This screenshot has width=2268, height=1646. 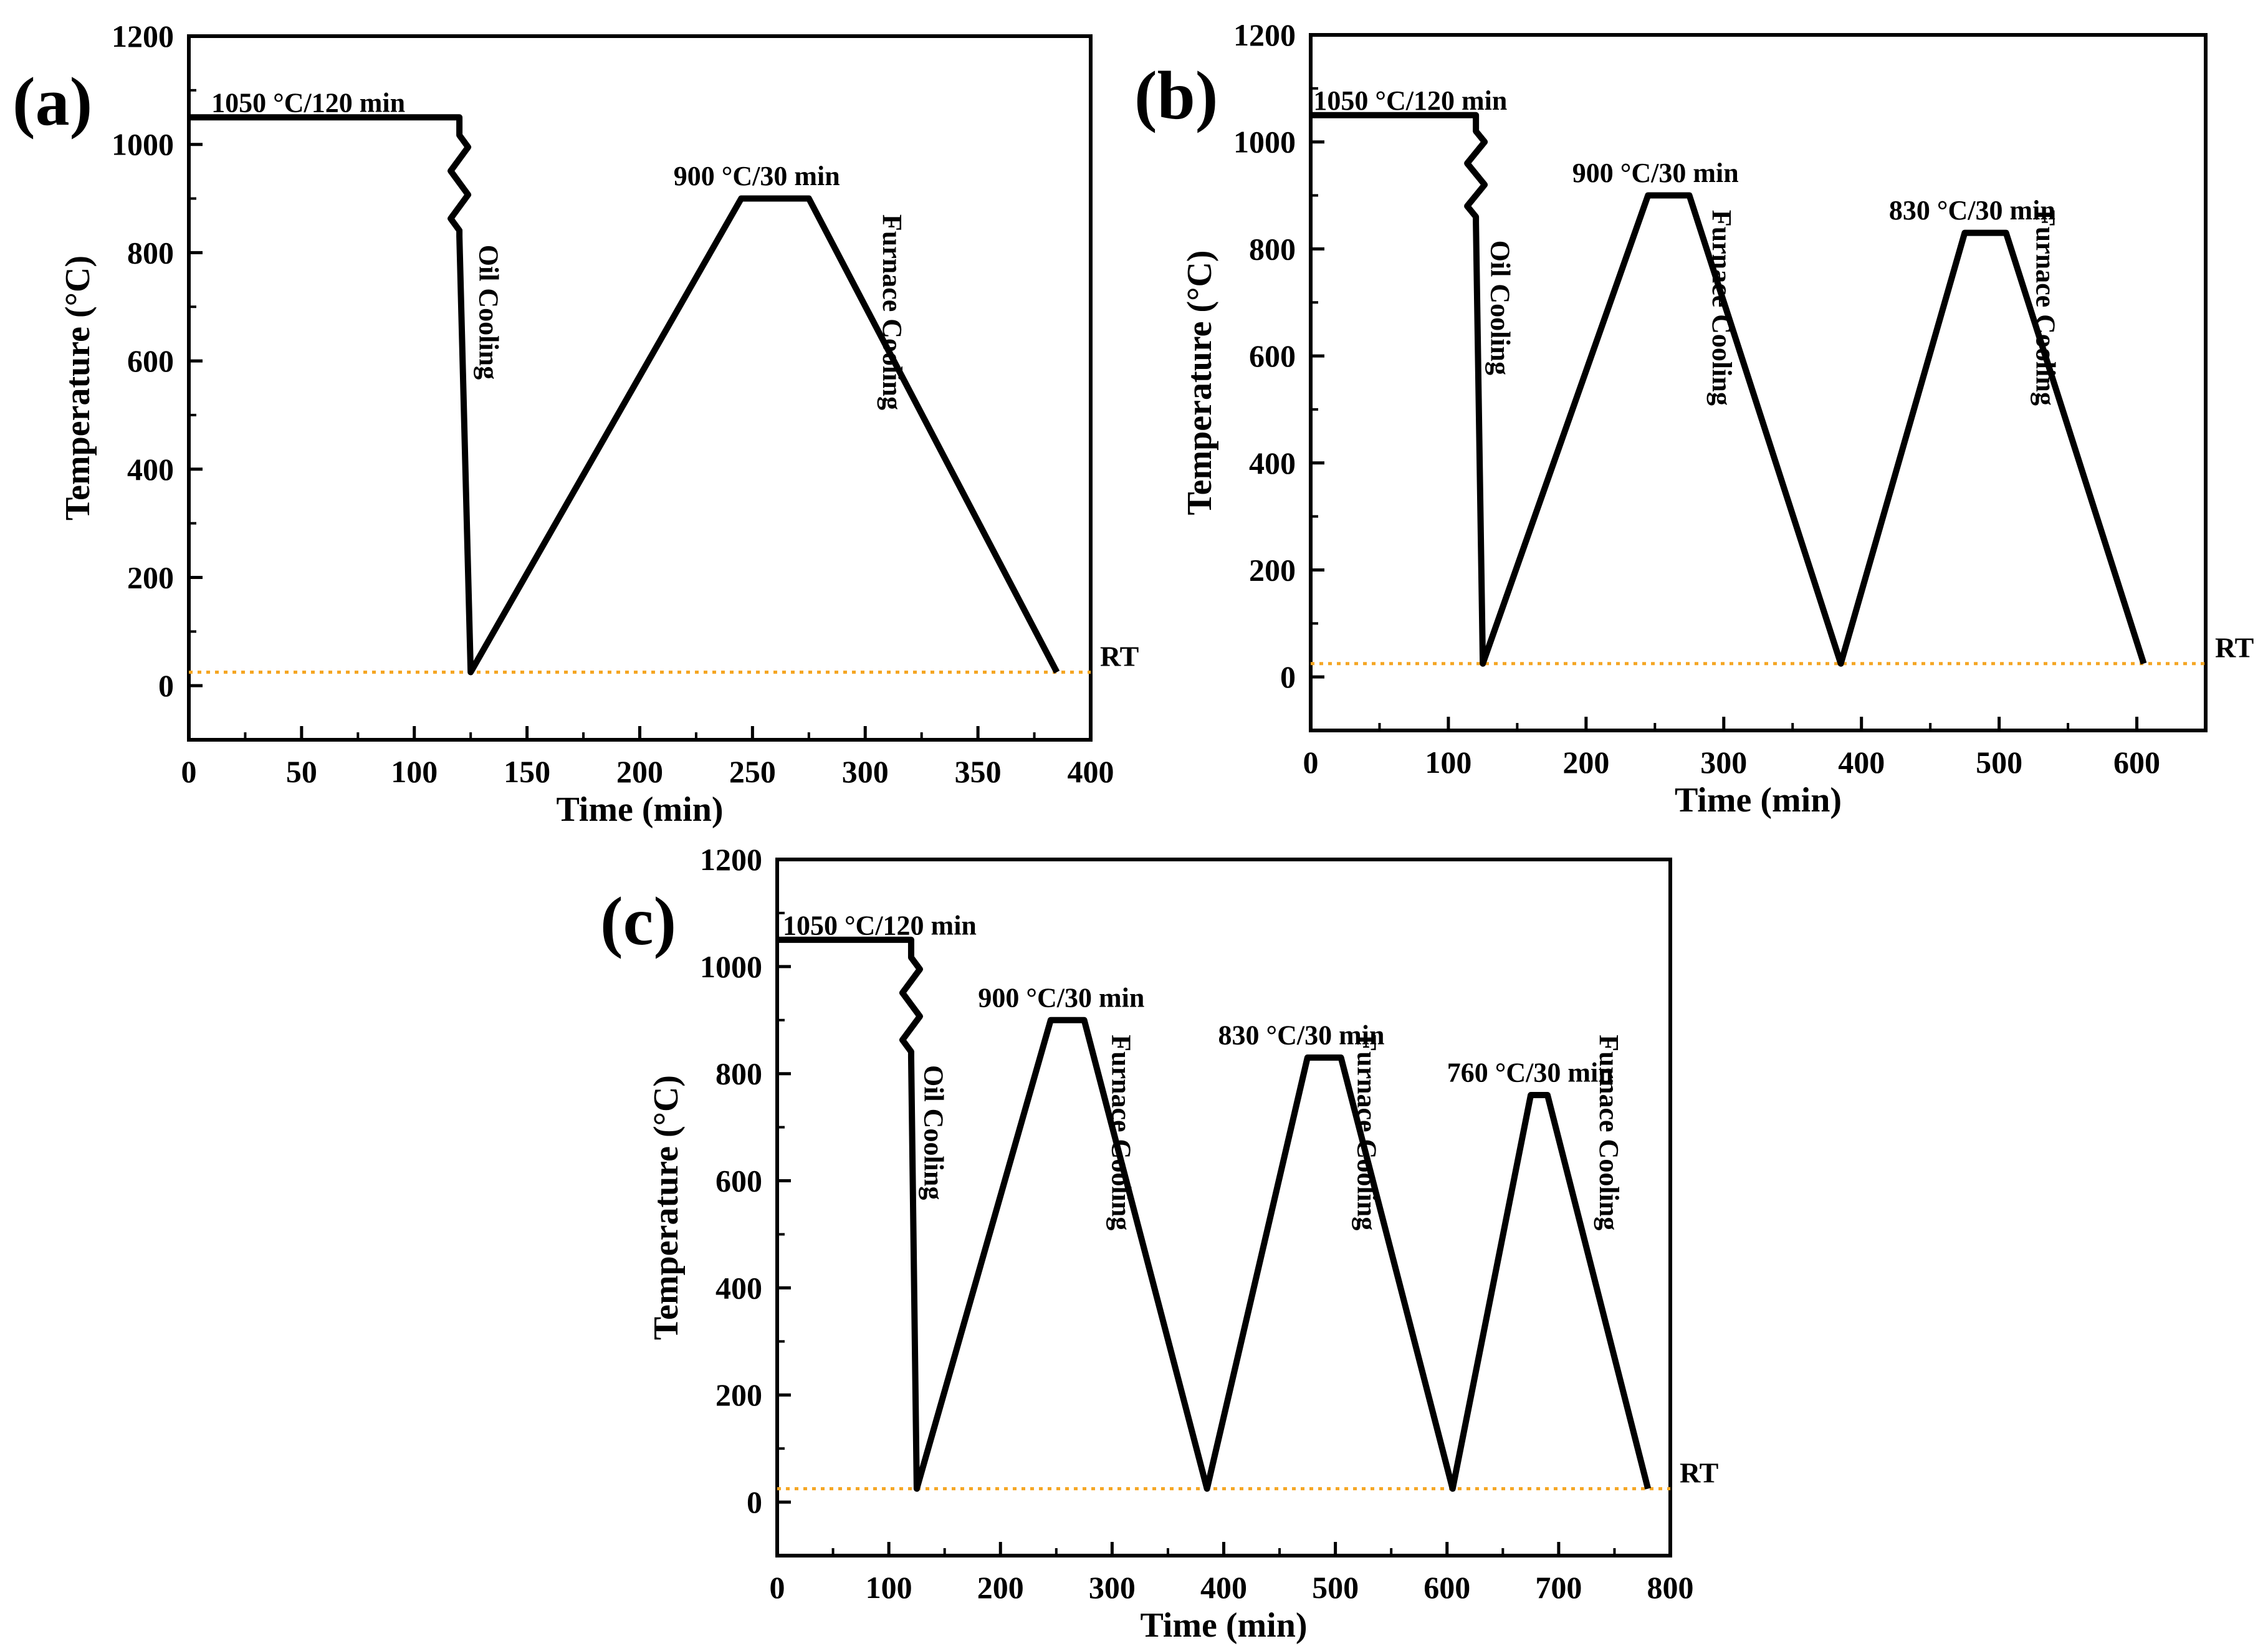 I want to click on x-tick-label: 250, so click(x=752, y=771).